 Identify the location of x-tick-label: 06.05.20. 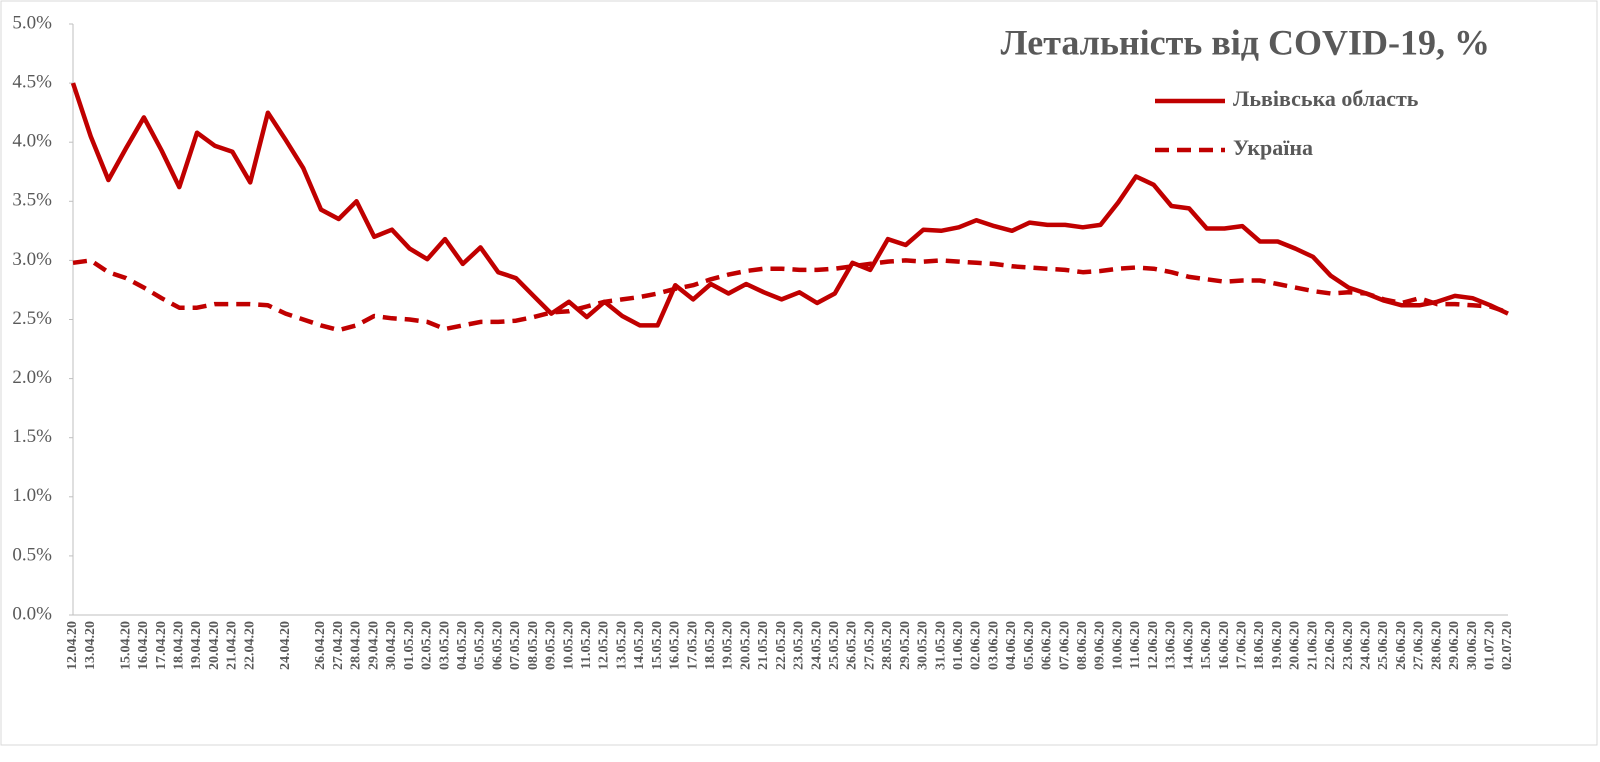
(497, 645).